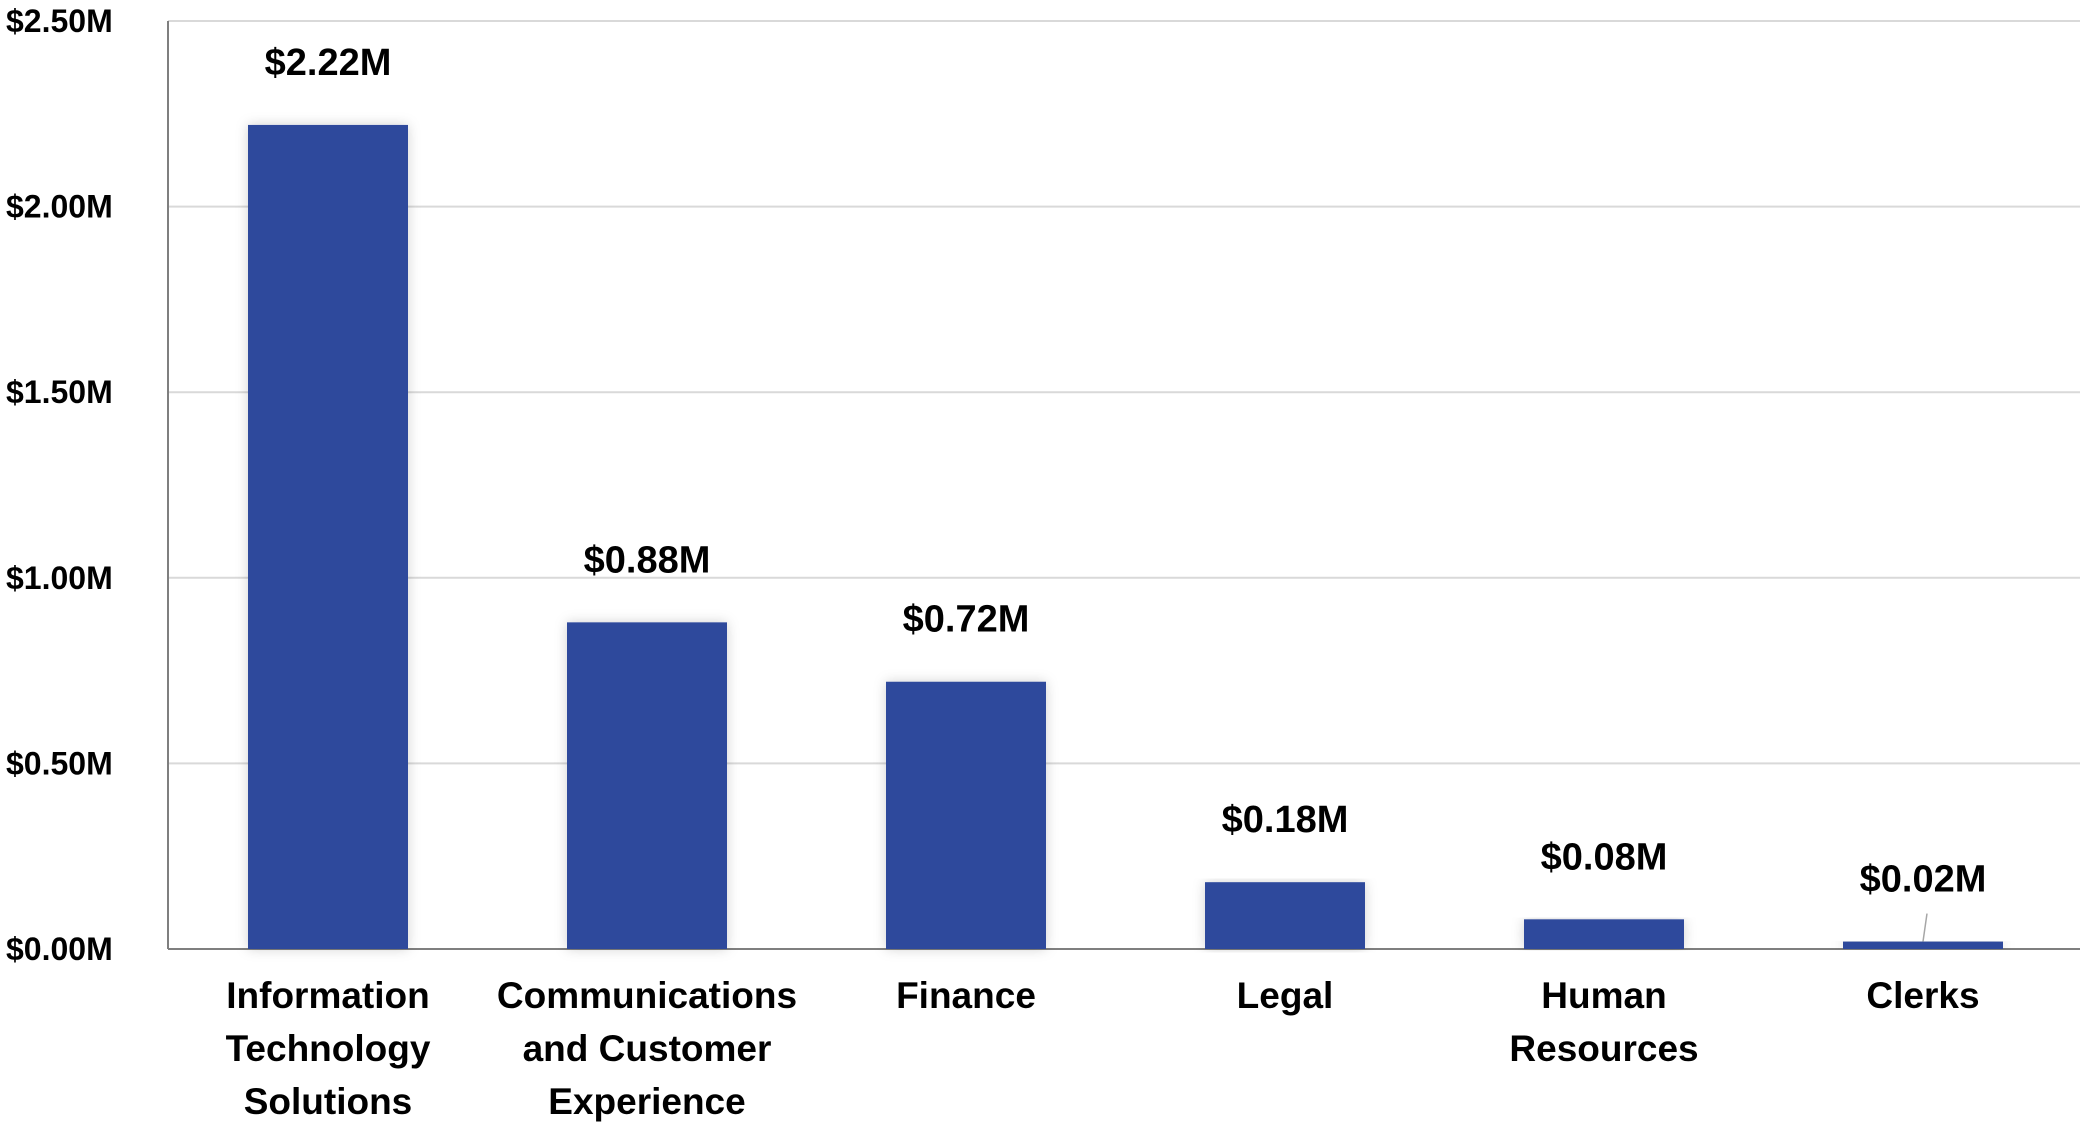 This screenshot has height=1134, width=2080. What do you see at coordinates (1603, 1048) in the screenshot?
I see `category-label-line: Resources` at bounding box center [1603, 1048].